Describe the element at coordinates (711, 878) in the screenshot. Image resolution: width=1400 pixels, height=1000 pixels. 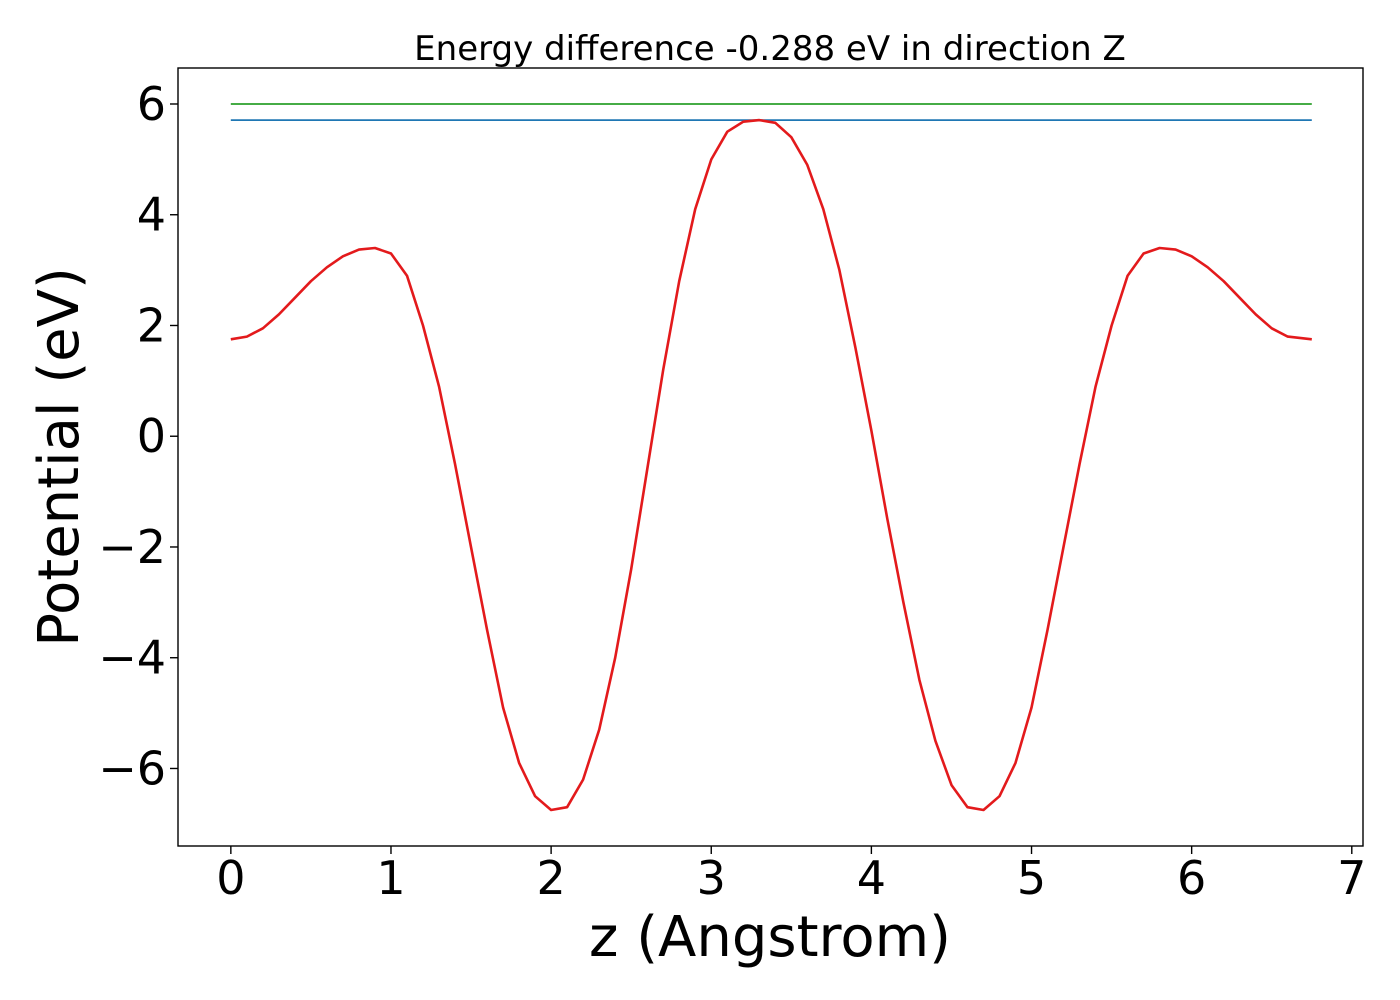
I see `x-tick-label: 3` at that location.